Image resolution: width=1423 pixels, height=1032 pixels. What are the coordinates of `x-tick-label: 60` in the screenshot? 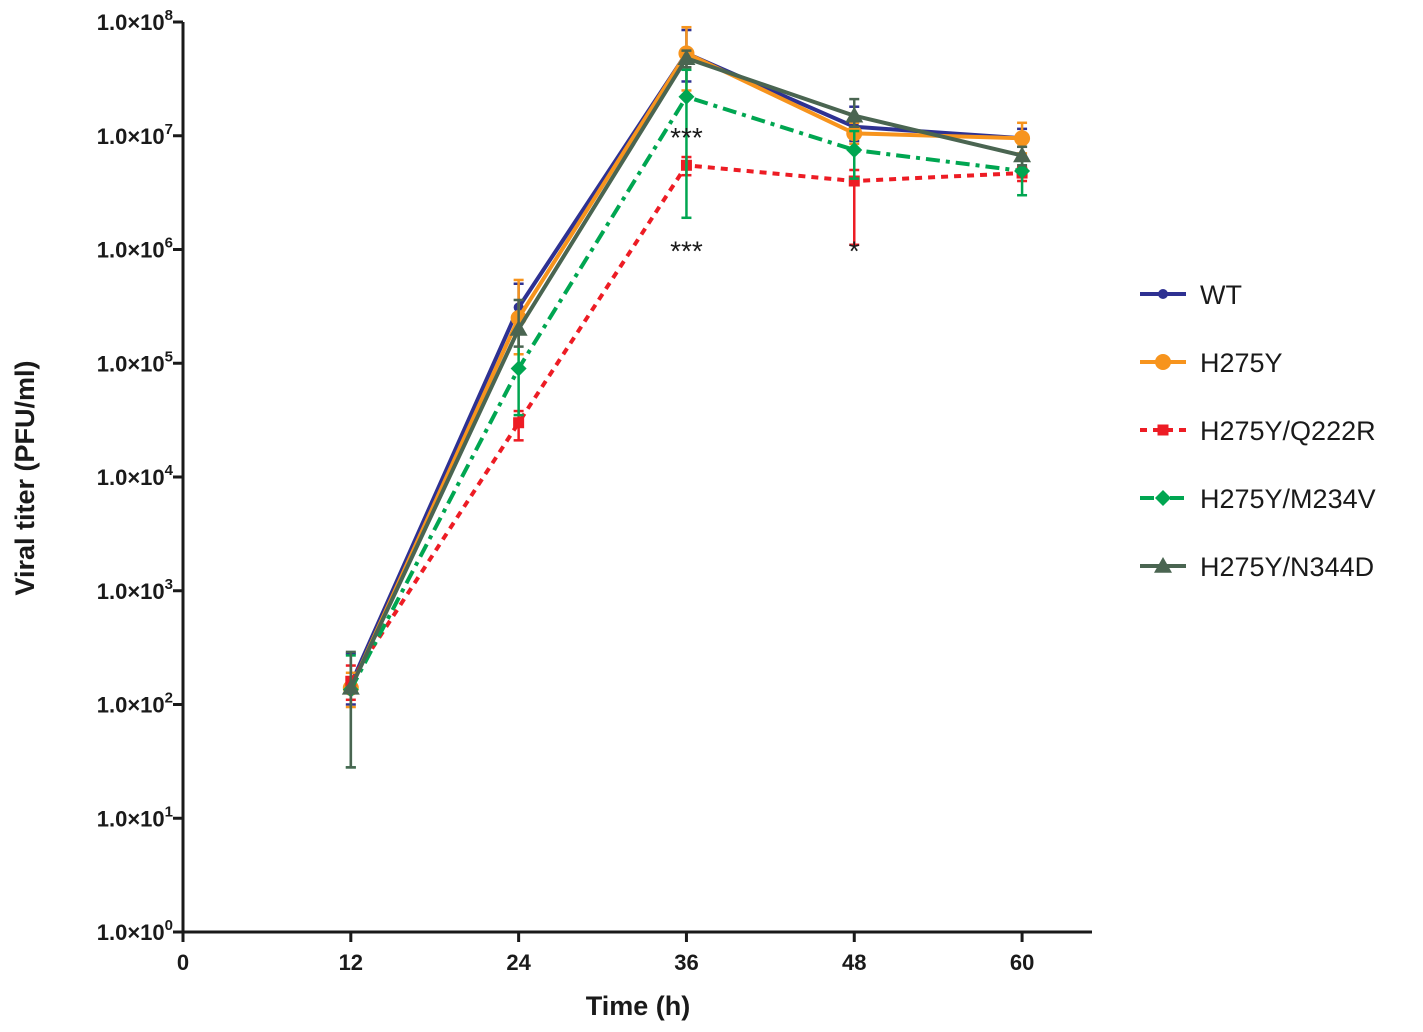 It's located at (1022, 962).